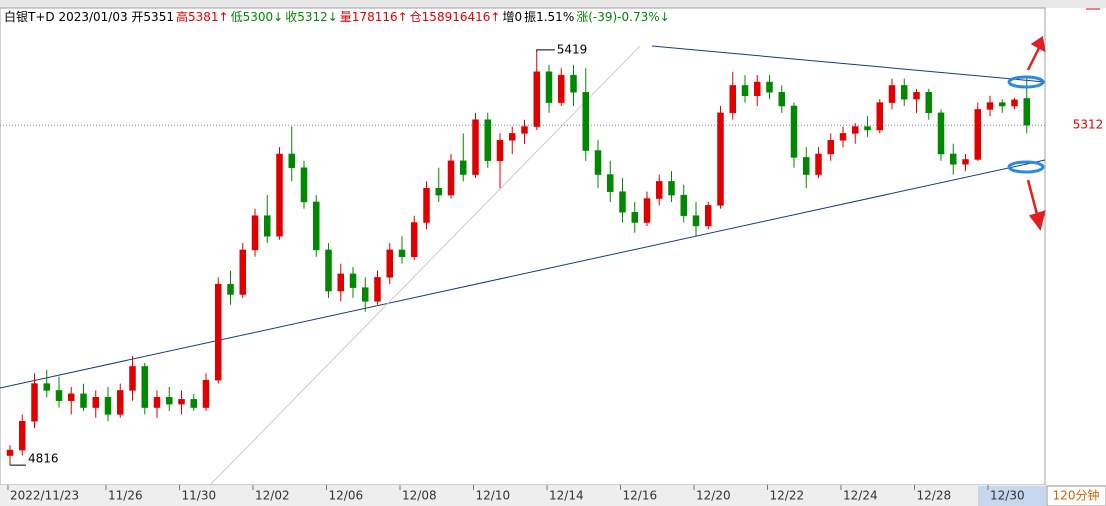 This screenshot has width=1106, height=506. I want to click on x-tick-label: 2022/11/23, so click(44, 496).